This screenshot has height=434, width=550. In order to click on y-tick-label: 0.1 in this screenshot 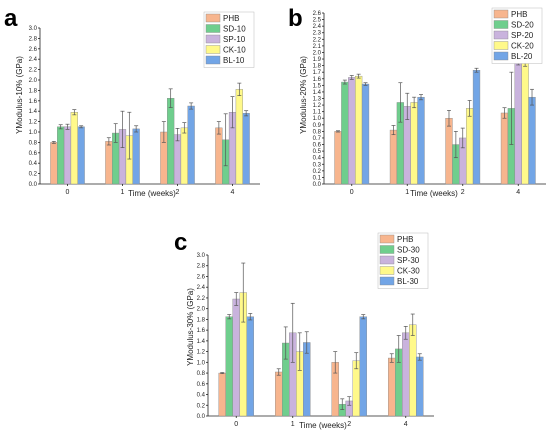, I will do `click(317, 178)`.